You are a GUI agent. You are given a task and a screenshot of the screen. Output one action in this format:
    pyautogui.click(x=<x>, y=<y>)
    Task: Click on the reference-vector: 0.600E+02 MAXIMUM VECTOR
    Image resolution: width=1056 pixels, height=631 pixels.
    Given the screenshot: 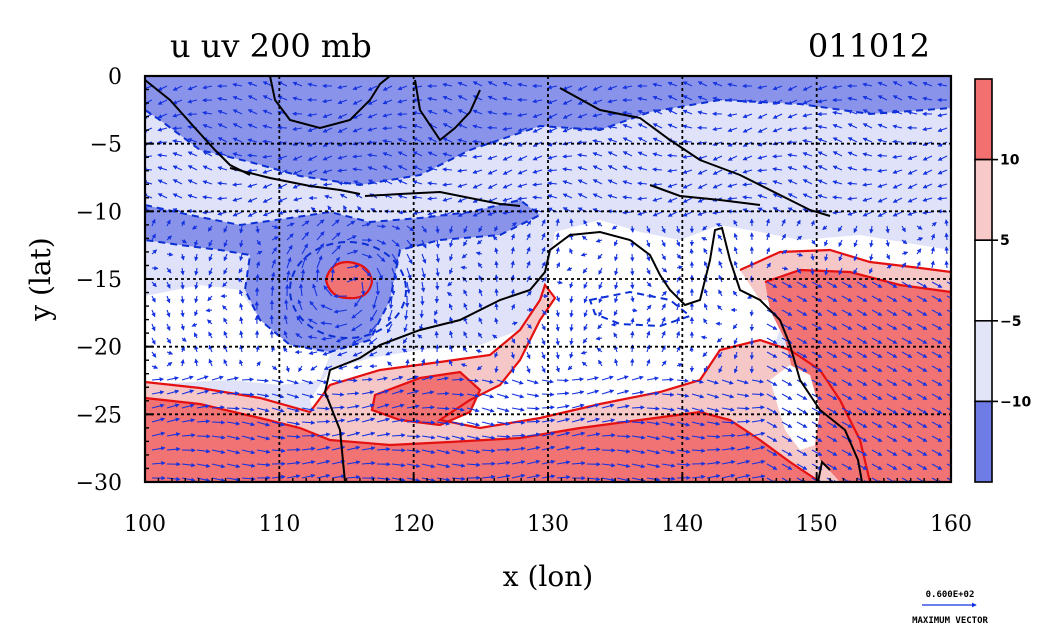 What is the action you would take?
    pyautogui.click(x=950, y=608)
    